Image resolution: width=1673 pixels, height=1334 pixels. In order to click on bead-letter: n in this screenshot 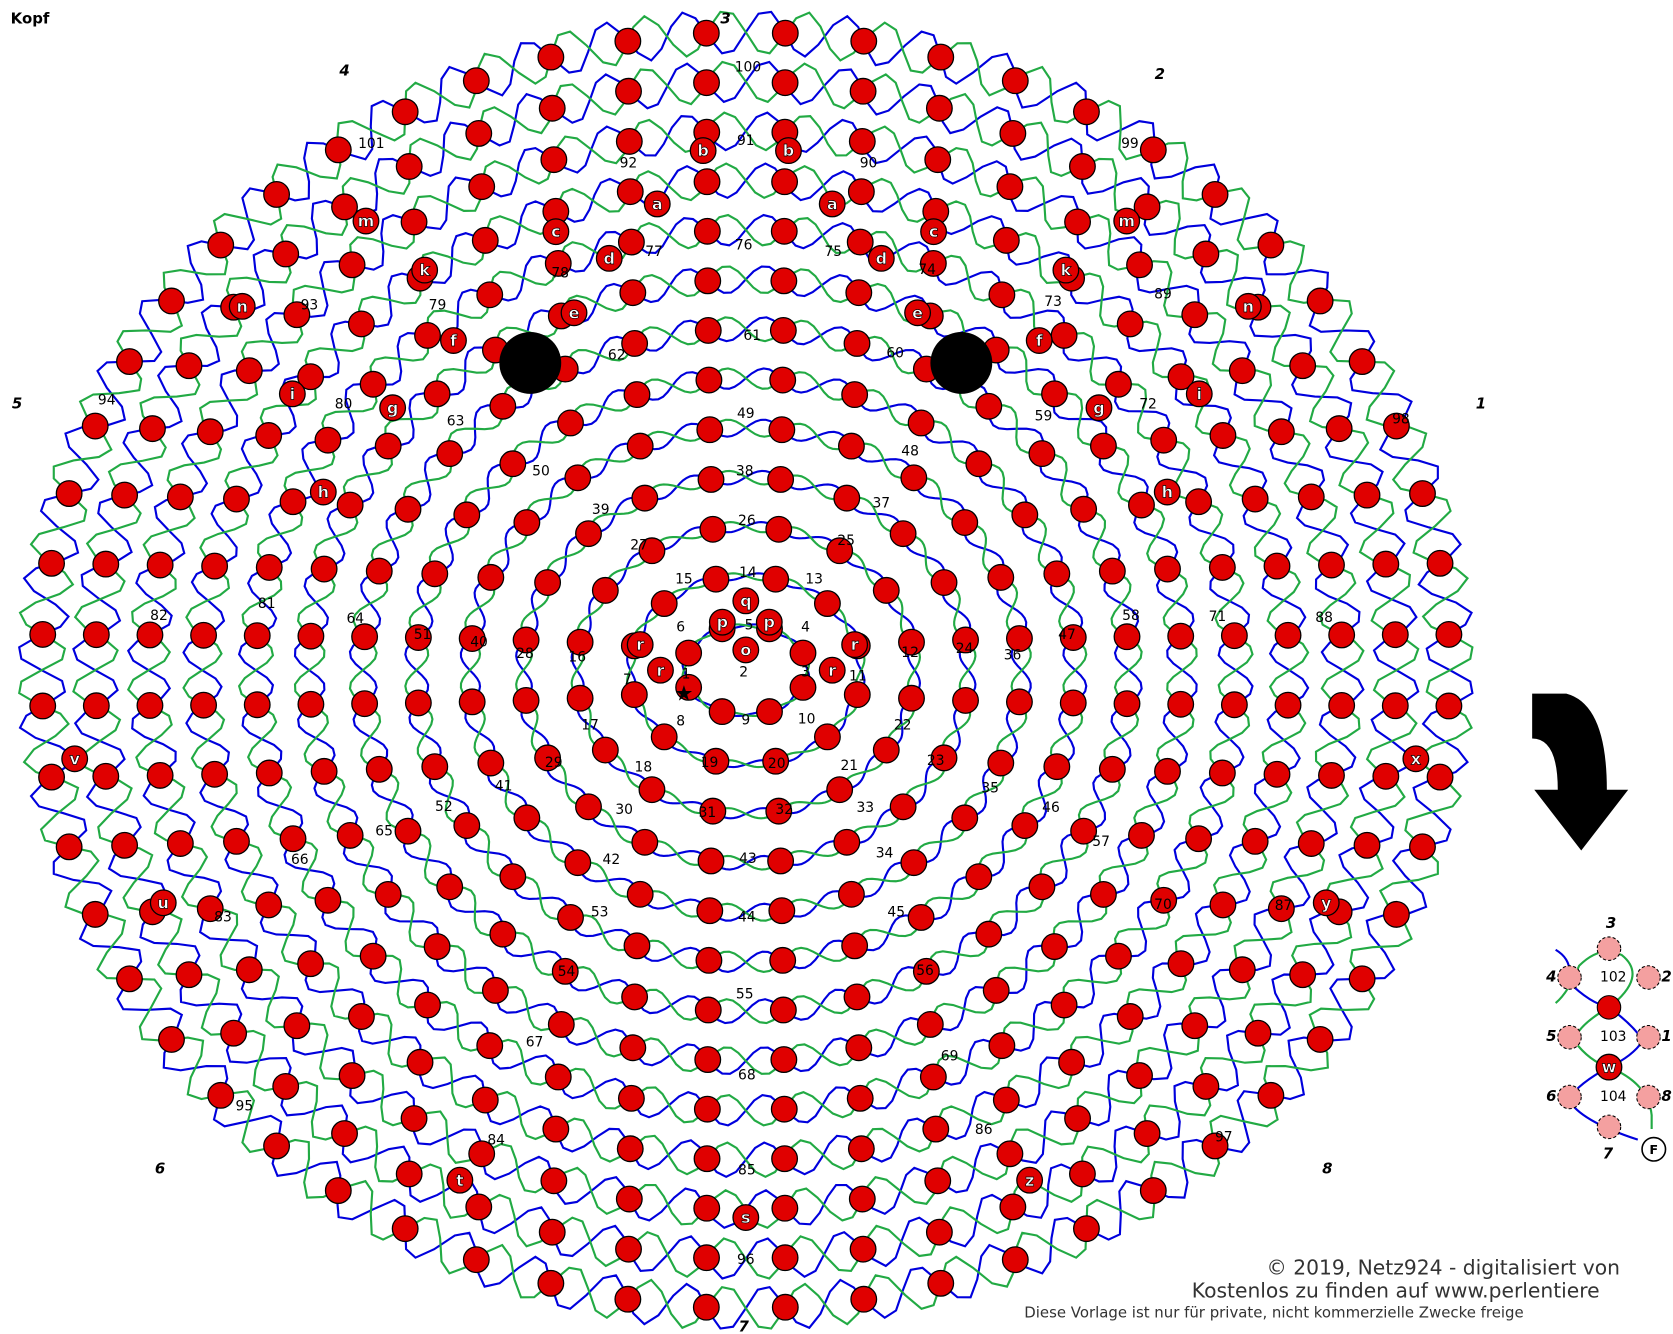, I will do `click(1248, 306)`.